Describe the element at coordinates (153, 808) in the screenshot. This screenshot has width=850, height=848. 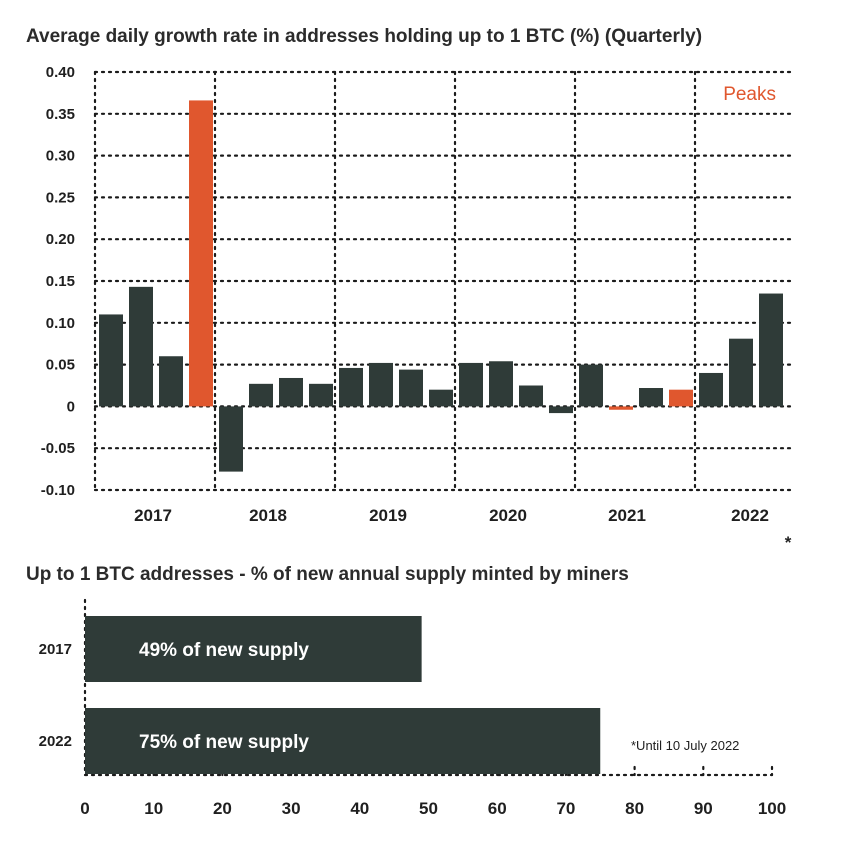
I see `x-tick-label: 10` at that location.